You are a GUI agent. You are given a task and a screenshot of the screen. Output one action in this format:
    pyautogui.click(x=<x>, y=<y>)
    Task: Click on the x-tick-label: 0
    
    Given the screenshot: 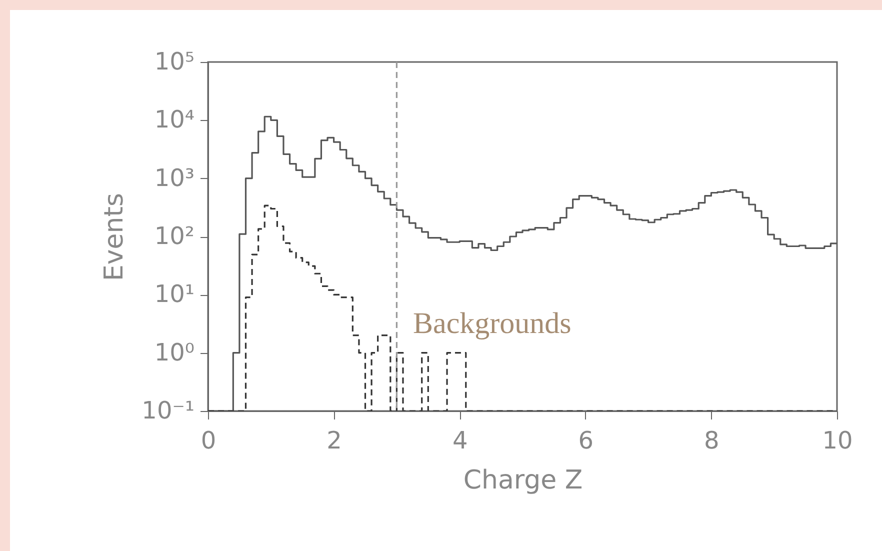 What is the action you would take?
    pyautogui.click(x=208, y=440)
    